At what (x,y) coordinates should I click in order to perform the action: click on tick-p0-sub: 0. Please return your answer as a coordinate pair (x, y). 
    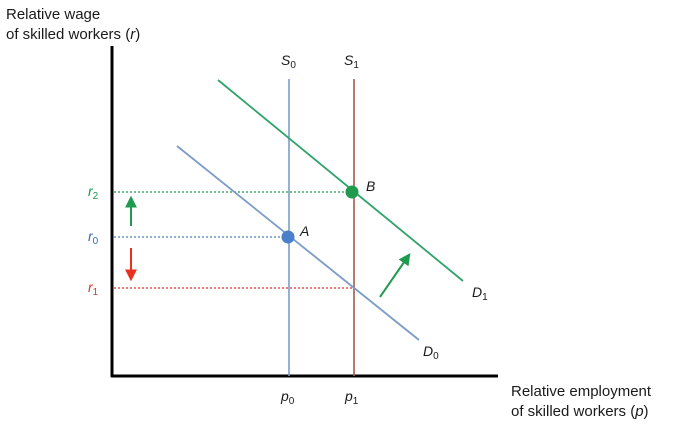
    Looking at the image, I should click on (292, 401).